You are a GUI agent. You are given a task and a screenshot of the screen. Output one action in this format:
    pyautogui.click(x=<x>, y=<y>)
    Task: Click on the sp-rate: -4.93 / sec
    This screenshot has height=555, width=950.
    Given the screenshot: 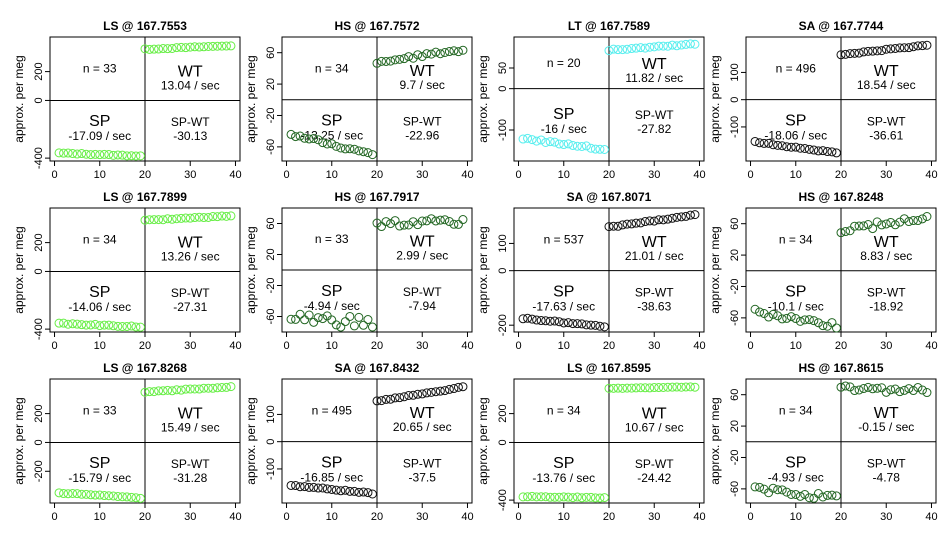 What is the action you would take?
    pyautogui.click(x=796, y=477)
    